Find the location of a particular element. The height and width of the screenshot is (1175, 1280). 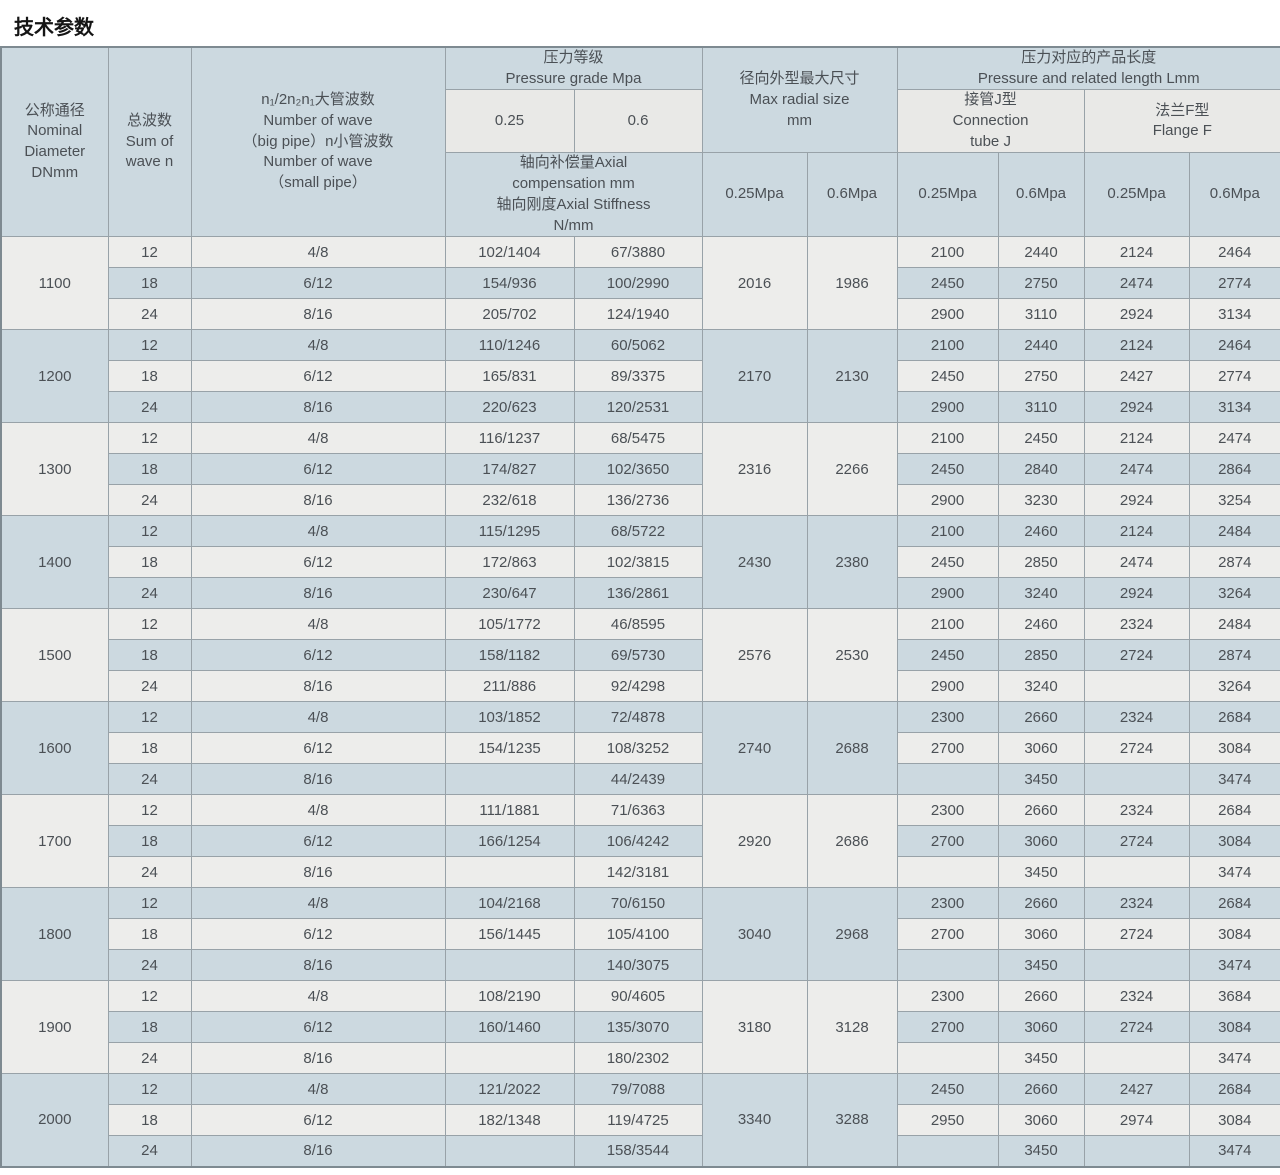

table-row: 24 8/16 158/3544 3450 3474 is located at coordinates (640, 1151).